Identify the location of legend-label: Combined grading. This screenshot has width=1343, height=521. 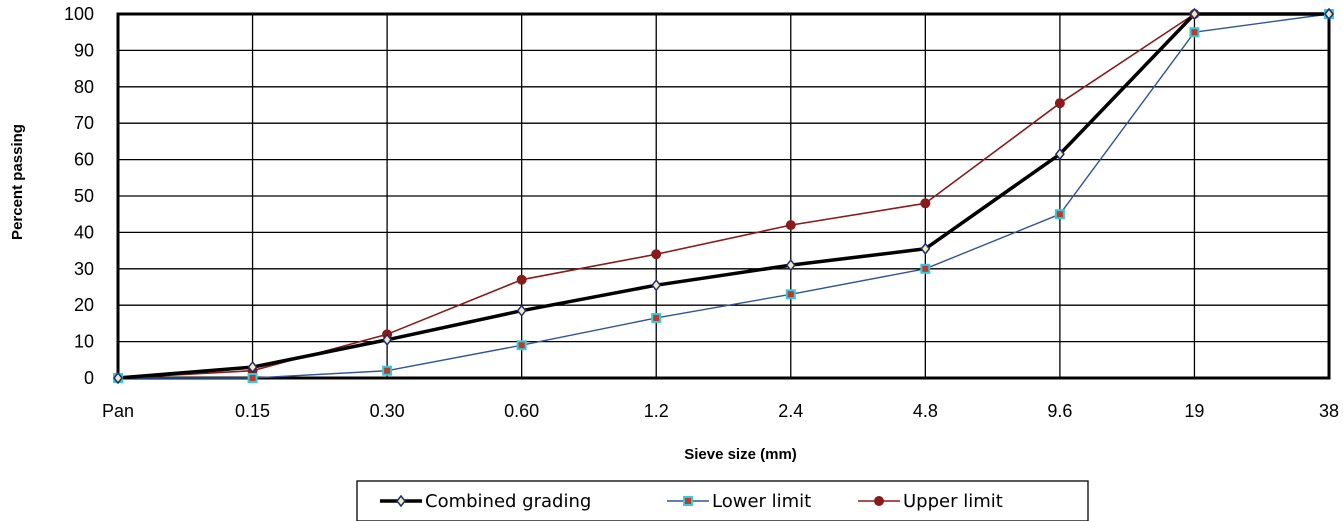
(508, 501).